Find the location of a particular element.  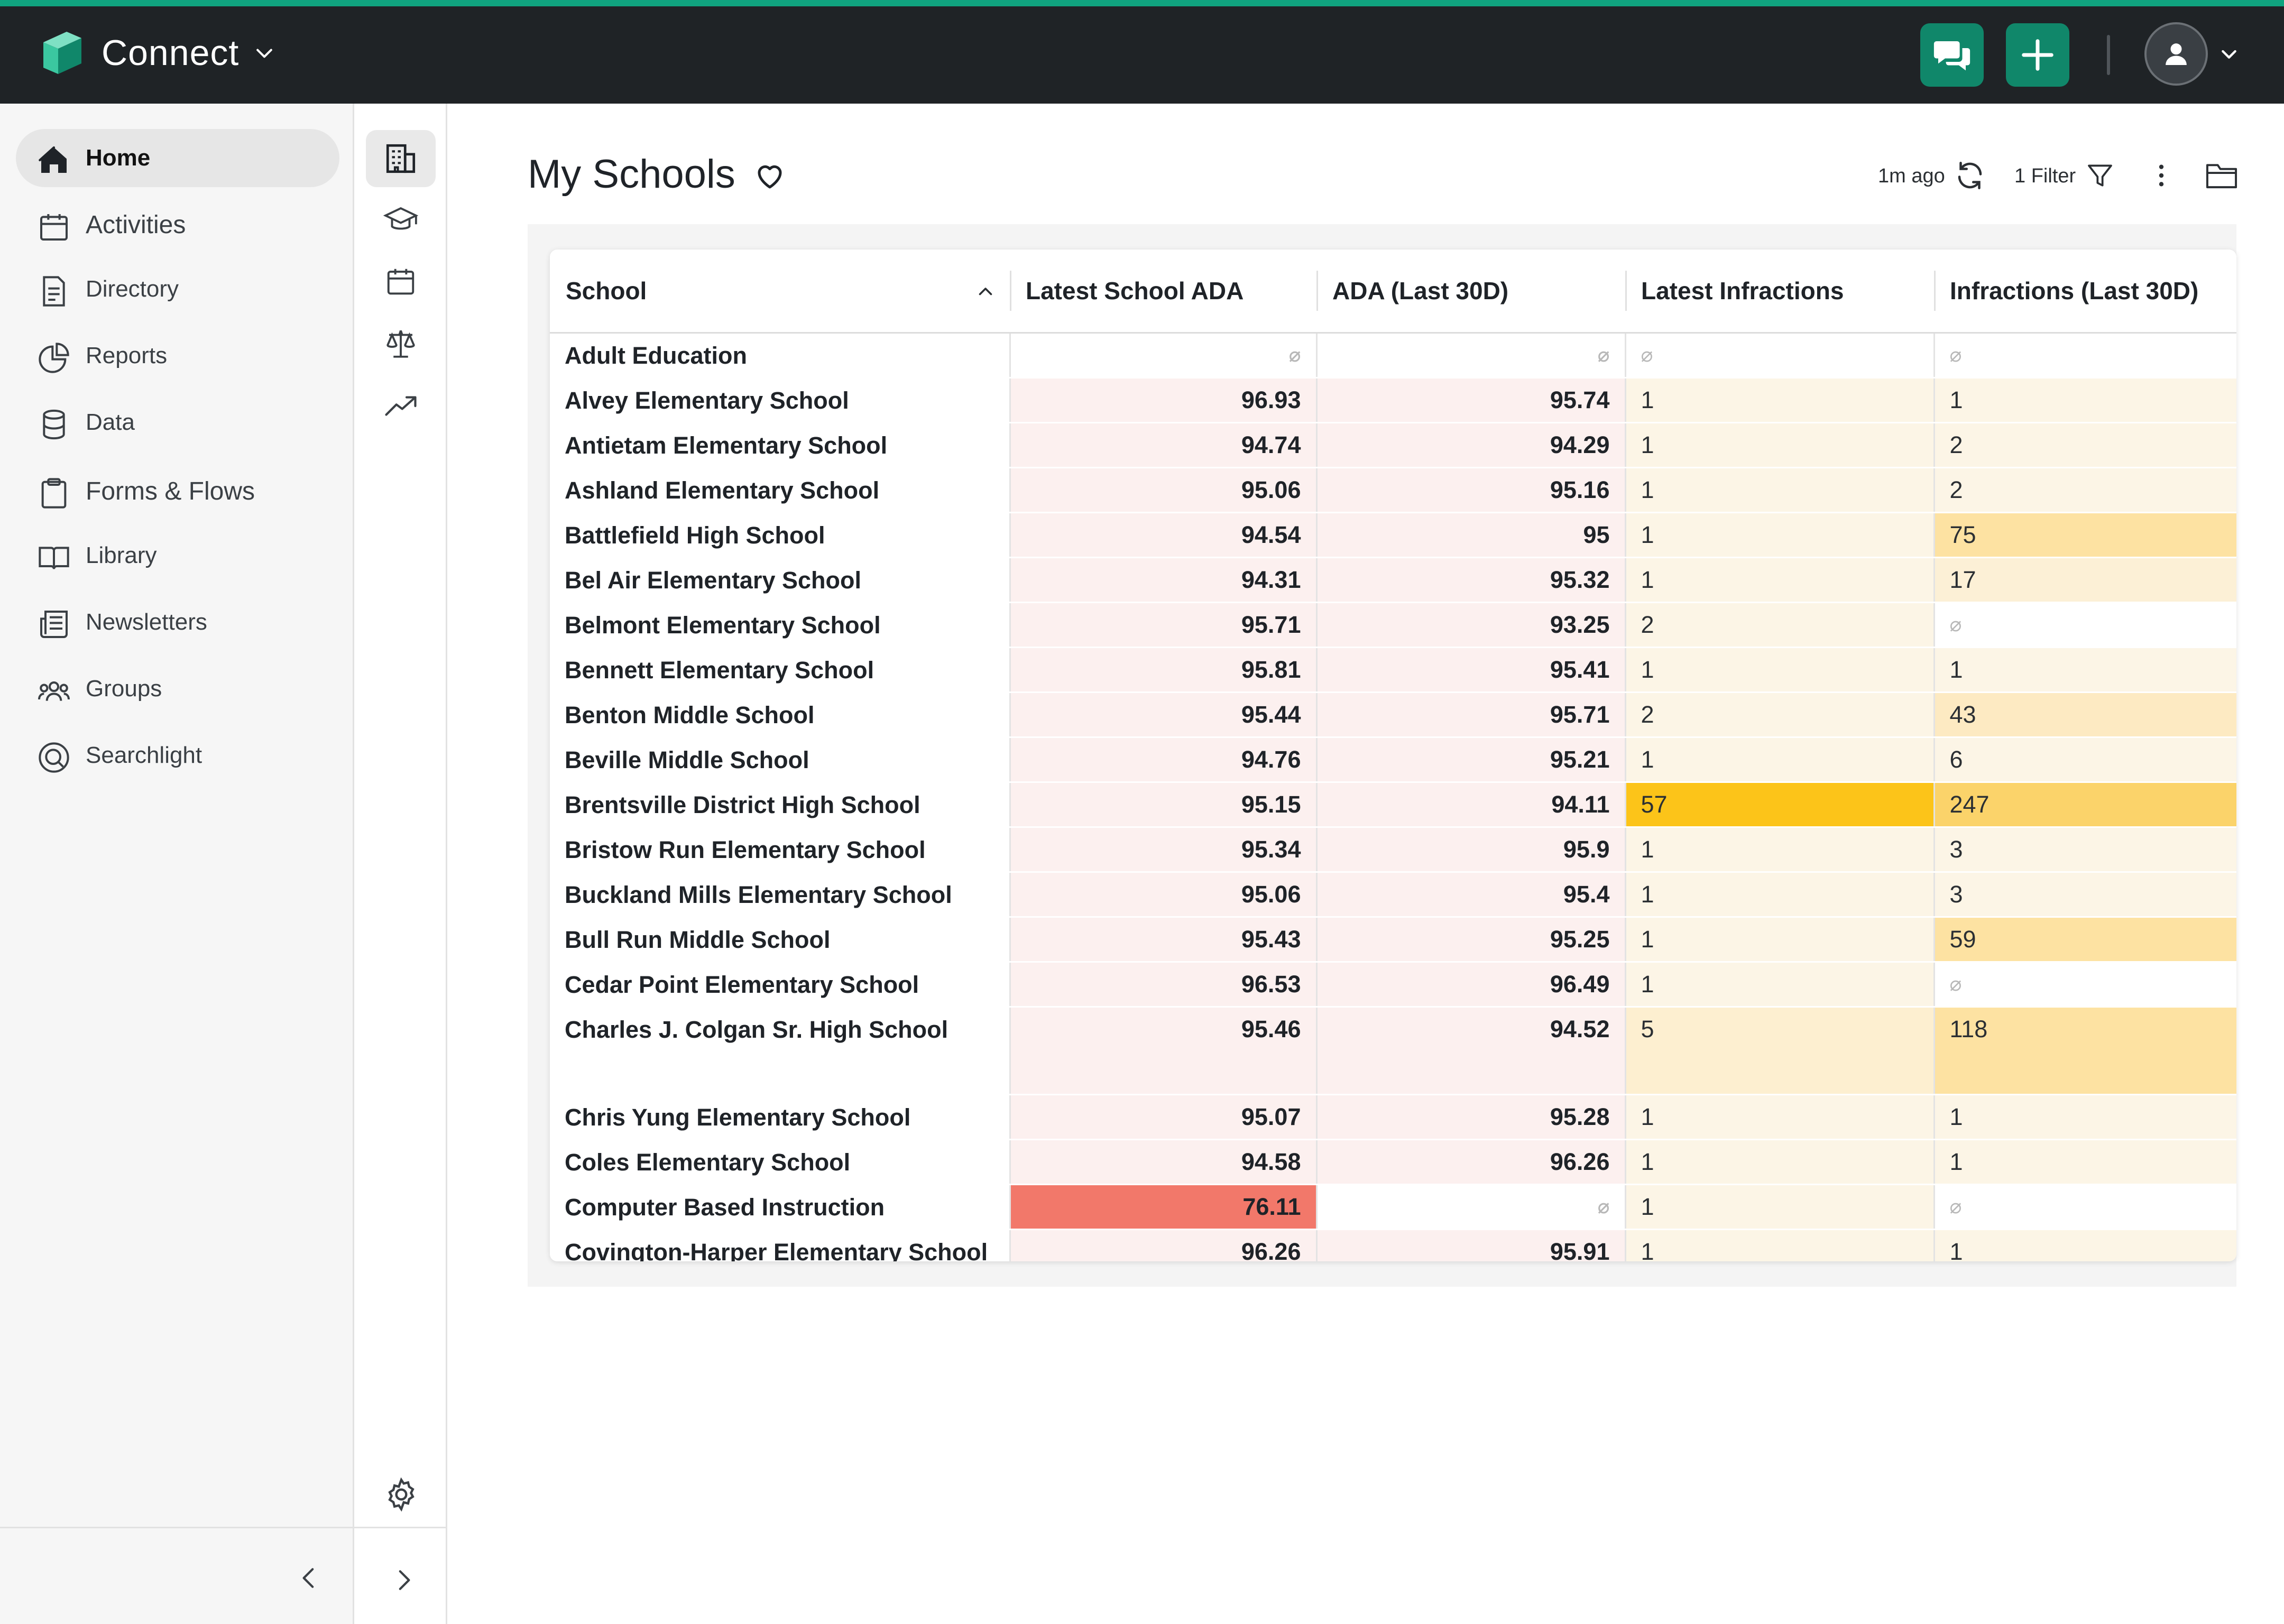

ada-30d-cell: 95.16 is located at coordinates (1470, 490).